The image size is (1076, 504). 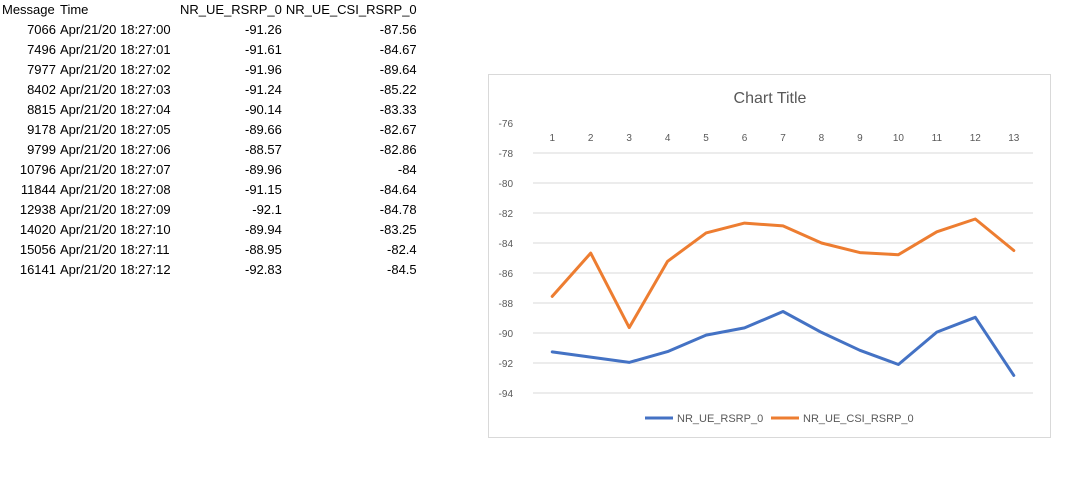 What do you see at coordinates (668, 138) in the screenshot?
I see `x-tick-label: 4` at bounding box center [668, 138].